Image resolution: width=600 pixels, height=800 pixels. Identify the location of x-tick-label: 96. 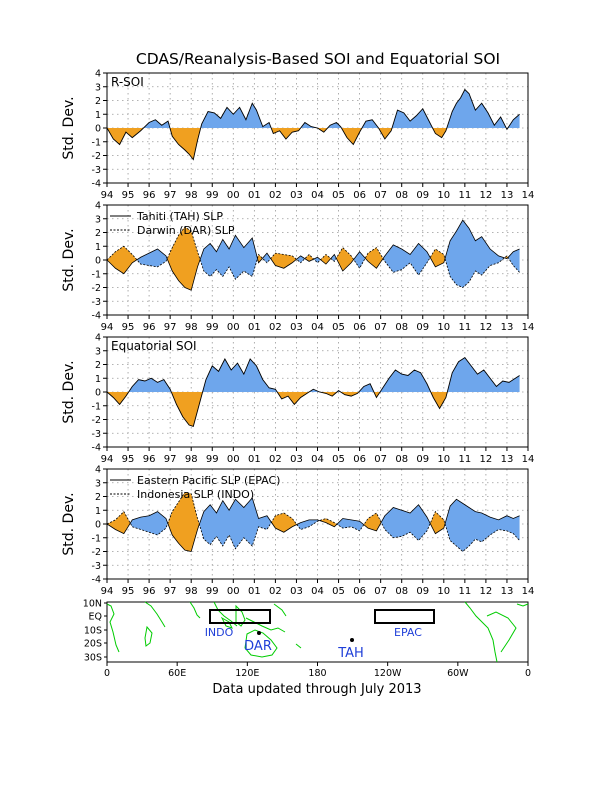
(149, 591).